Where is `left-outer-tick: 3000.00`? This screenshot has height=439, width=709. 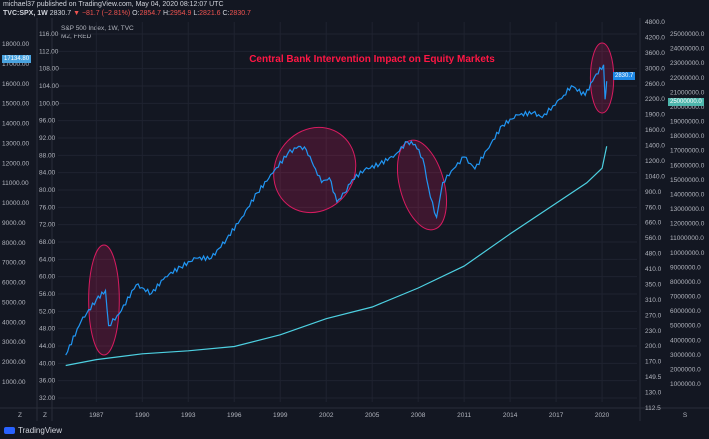
left-outer-tick: 3000.00 is located at coordinates (14, 342).